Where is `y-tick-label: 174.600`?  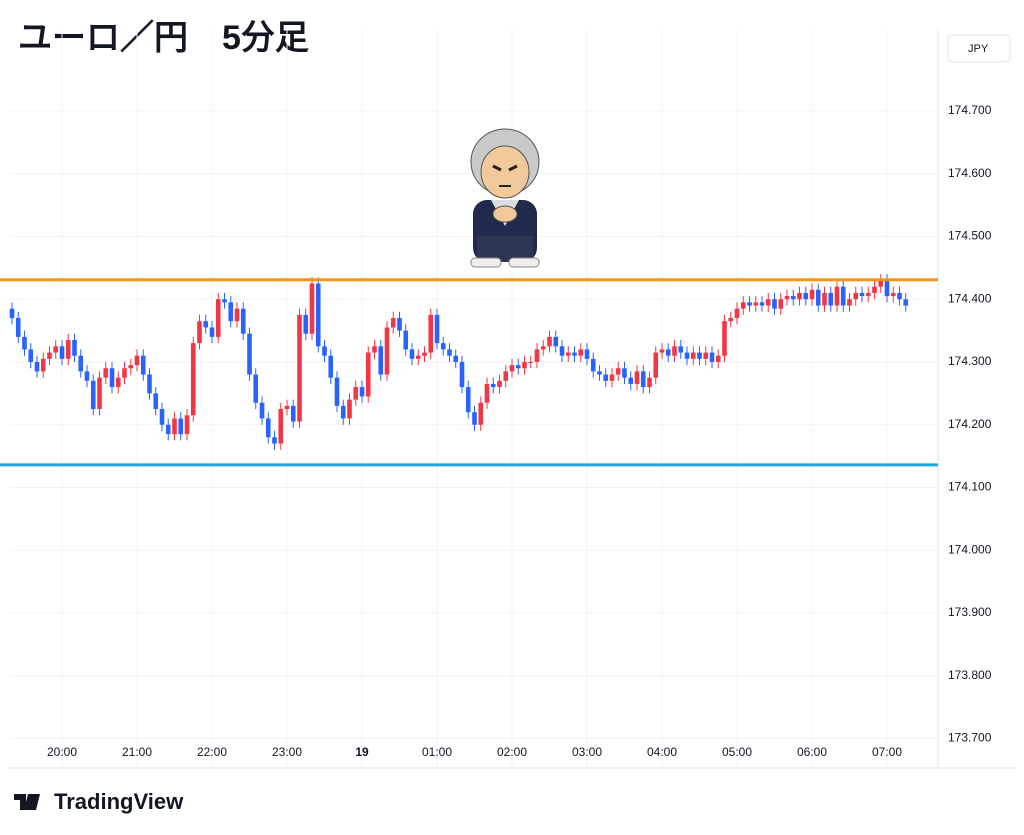
y-tick-label: 174.600 is located at coordinates (970, 173).